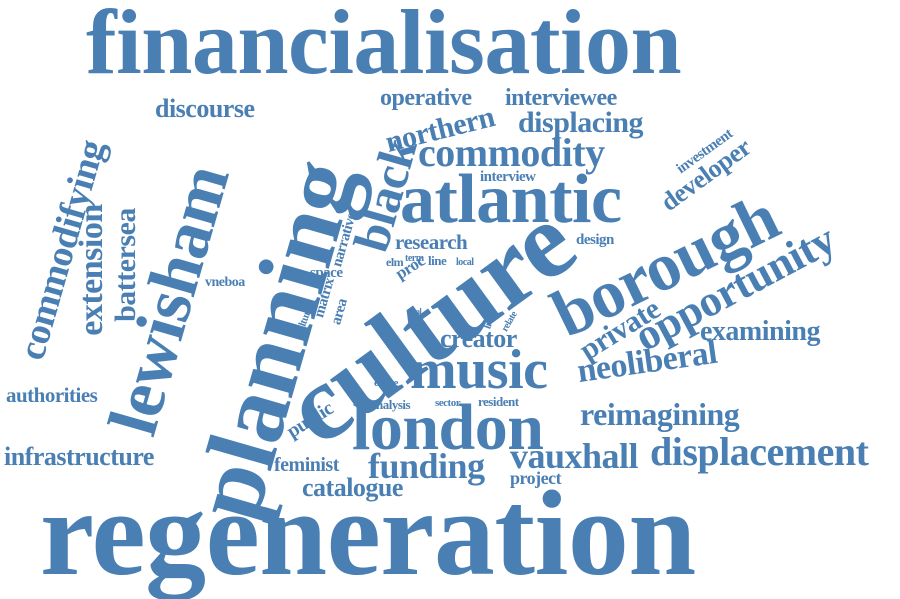  What do you see at coordinates (426, 98) in the screenshot?
I see `word-operative: operative` at bounding box center [426, 98].